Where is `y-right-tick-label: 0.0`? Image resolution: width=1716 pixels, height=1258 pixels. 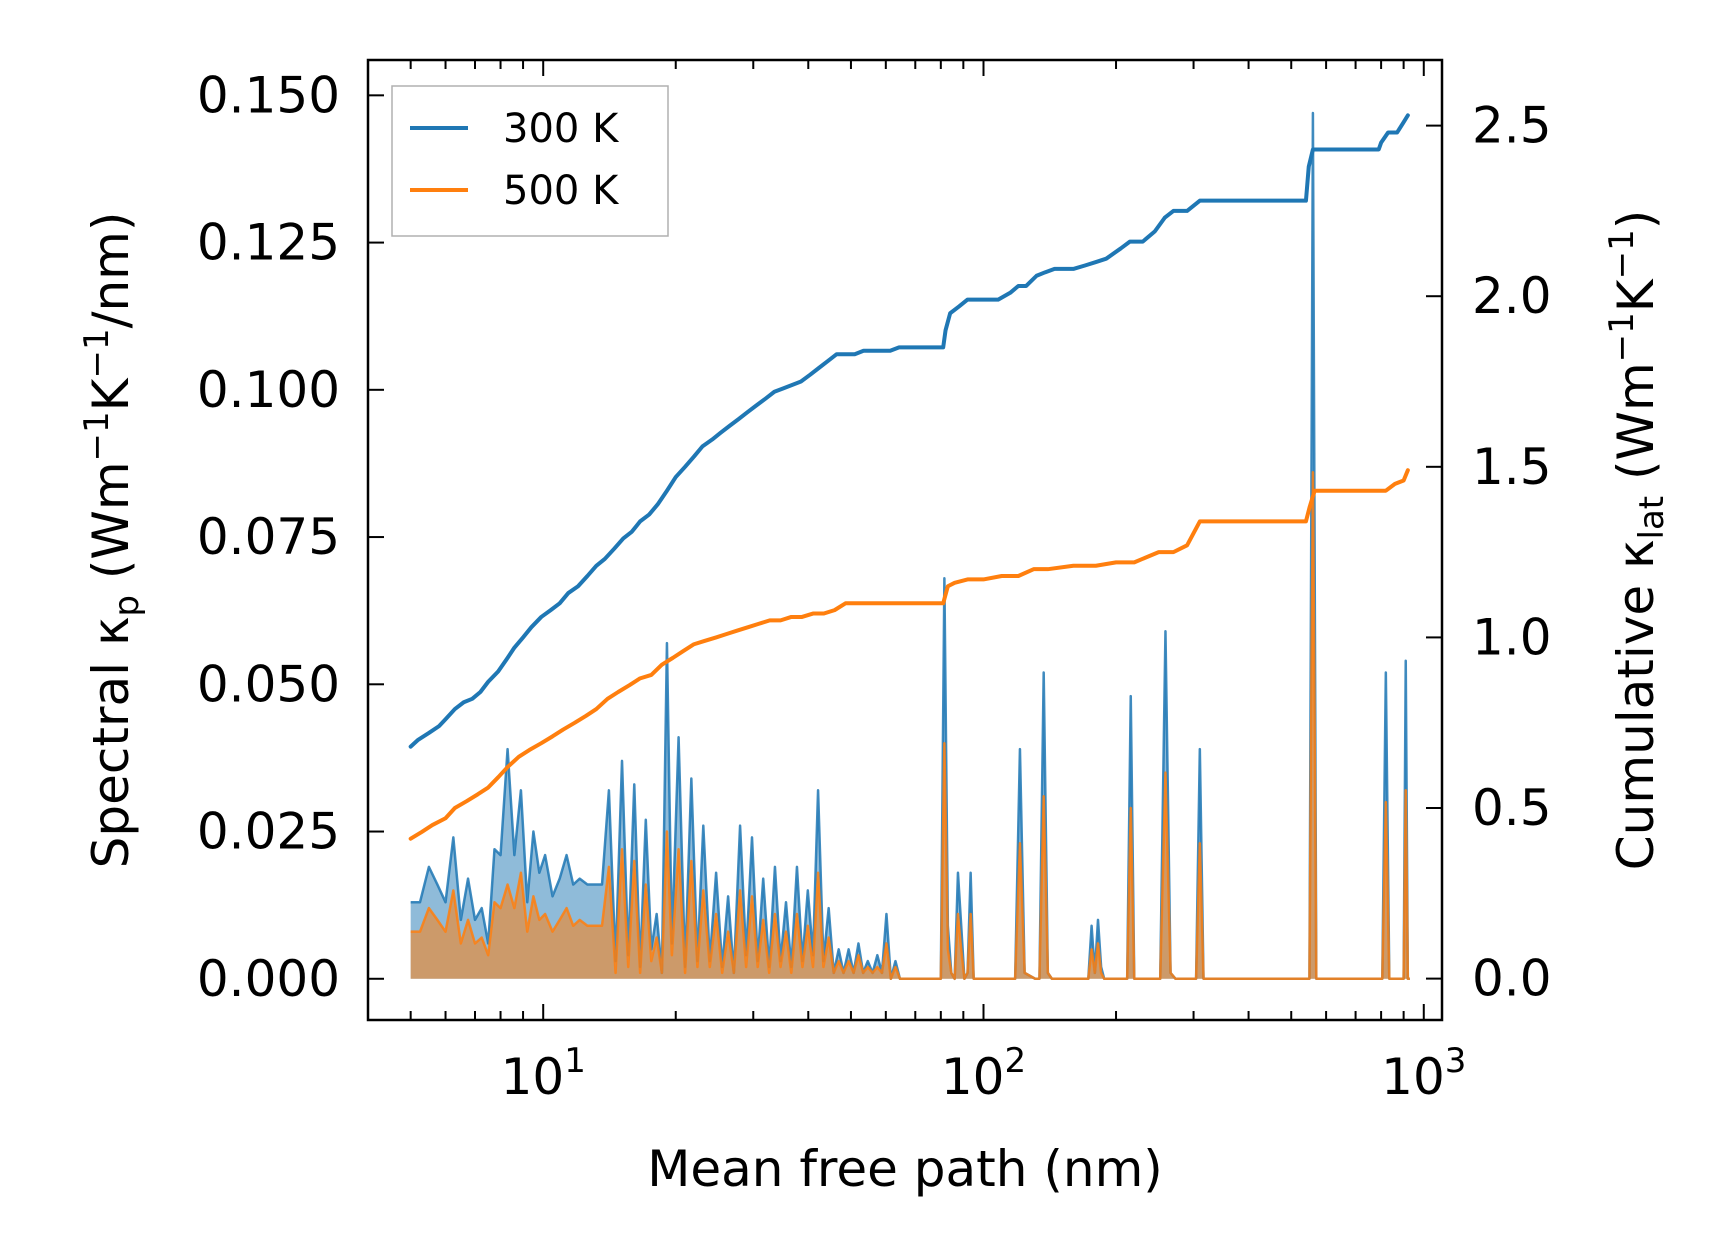
y-right-tick-label: 0.0 is located at coordinates (1512, 979).